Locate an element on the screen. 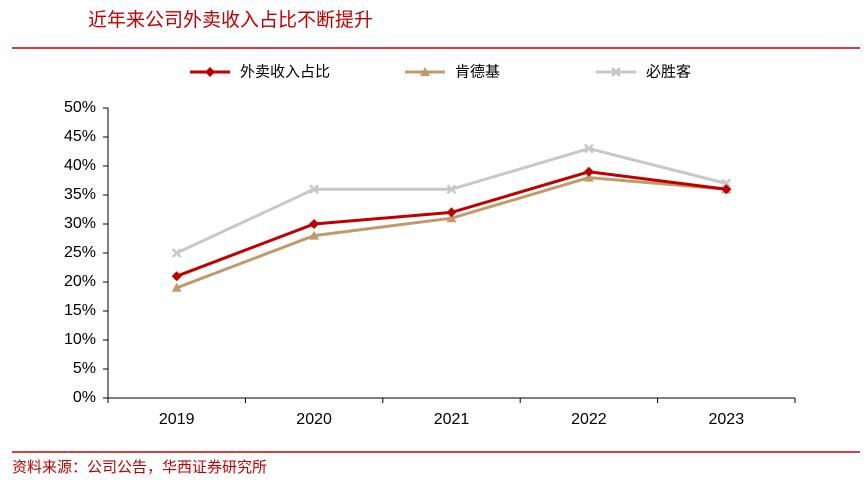  x-tick-label: 2021 is located at coordinates (452, 419).